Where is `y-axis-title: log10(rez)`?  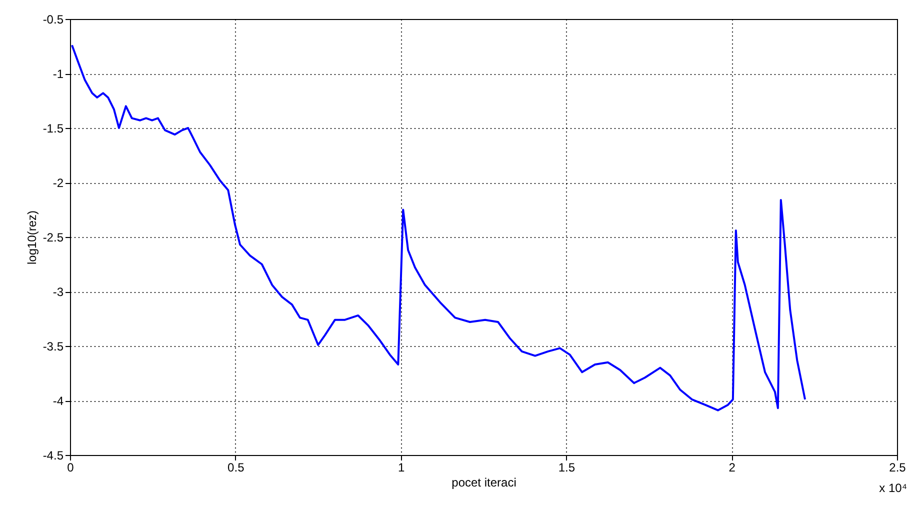 y-axis-title: log10(rez) is located at coordinates (31, 237).